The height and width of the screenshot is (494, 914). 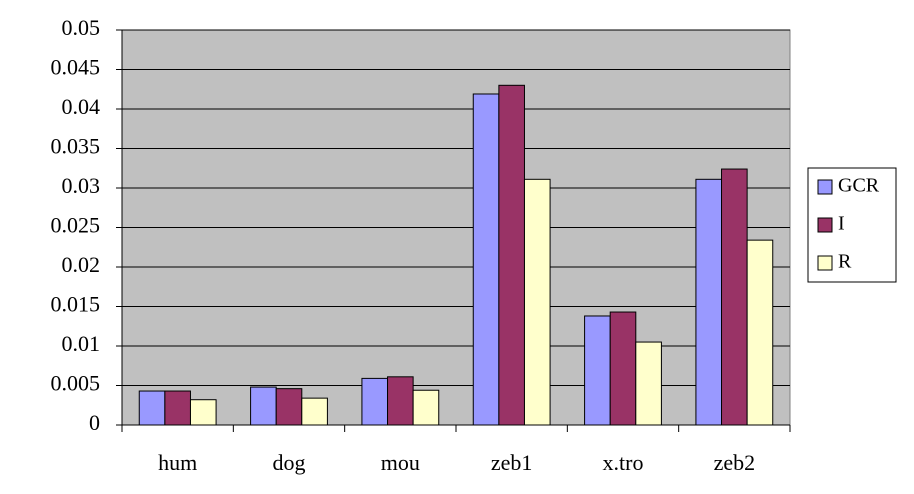 I want to click on x-tick-label: zeb2, so click(x=735, y=462).